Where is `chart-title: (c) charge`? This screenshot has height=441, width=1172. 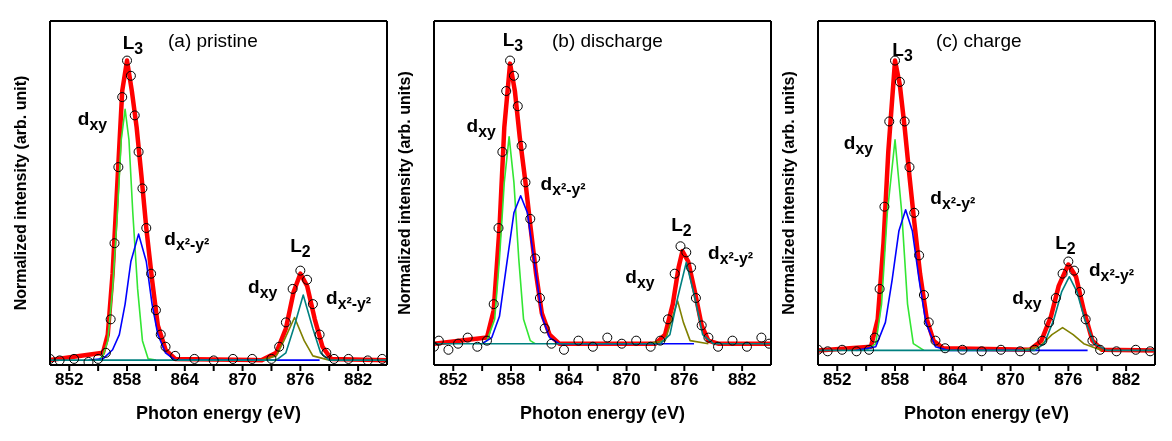 chart-title: (c) charge is located at coordinates (979, 41).